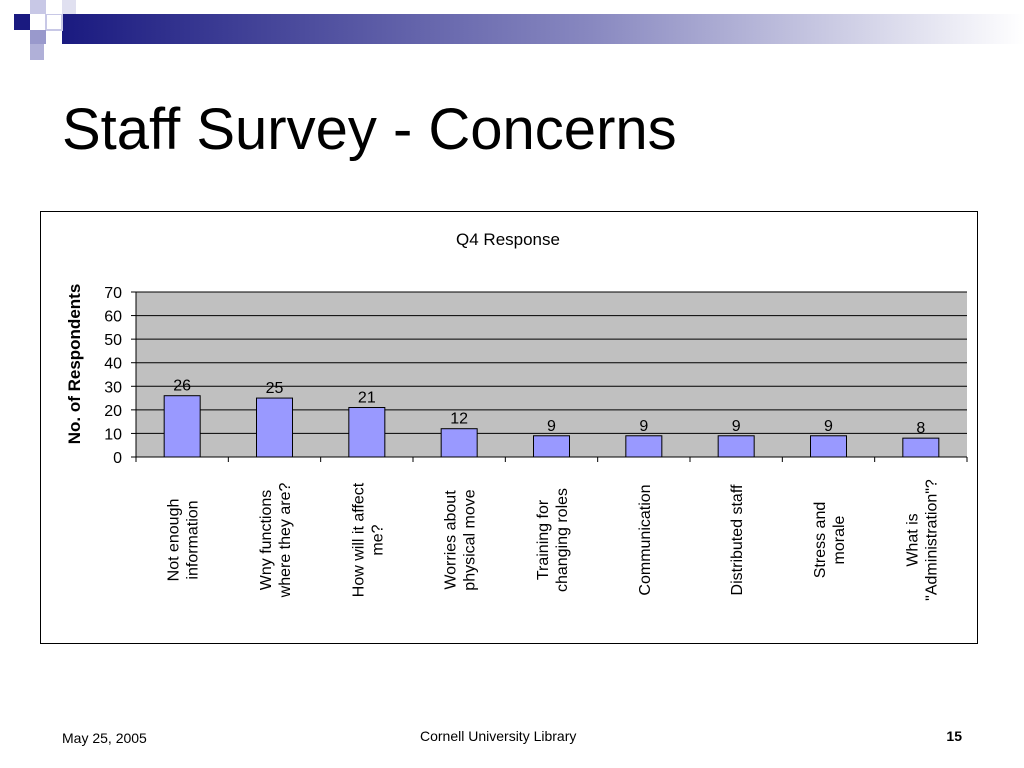  Describe the element at coordinates (543, 539) in the screenshot. I see `x-category-label-line: Training for` at that location.